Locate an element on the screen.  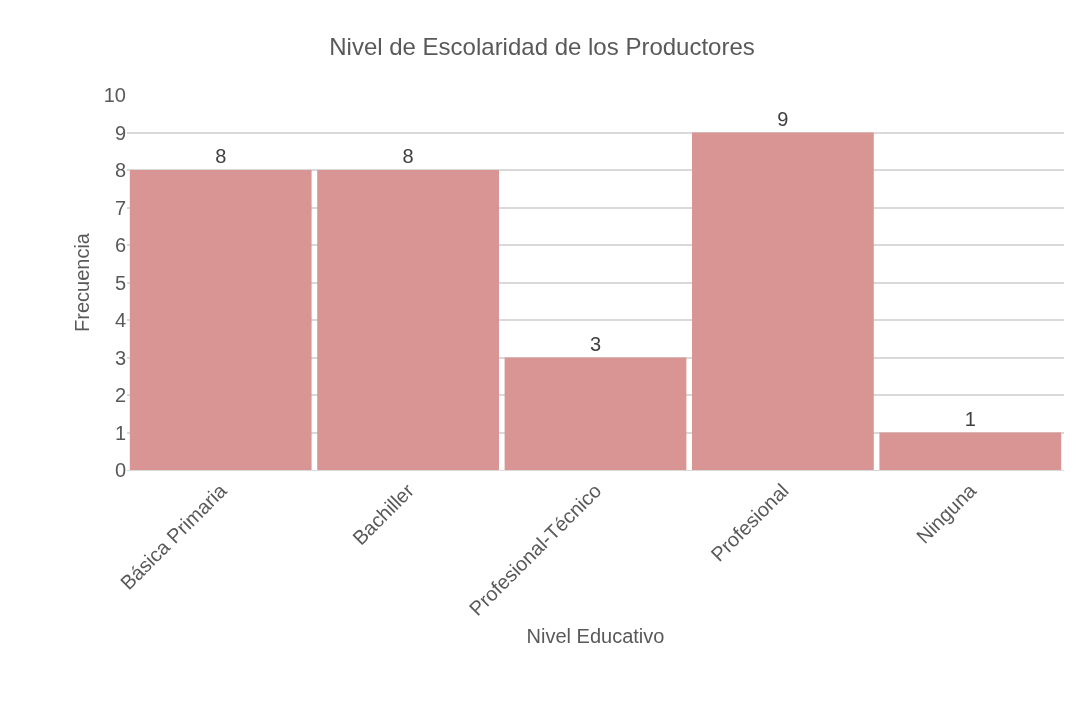
data-label: 9 is located at coordinates (783, 118).